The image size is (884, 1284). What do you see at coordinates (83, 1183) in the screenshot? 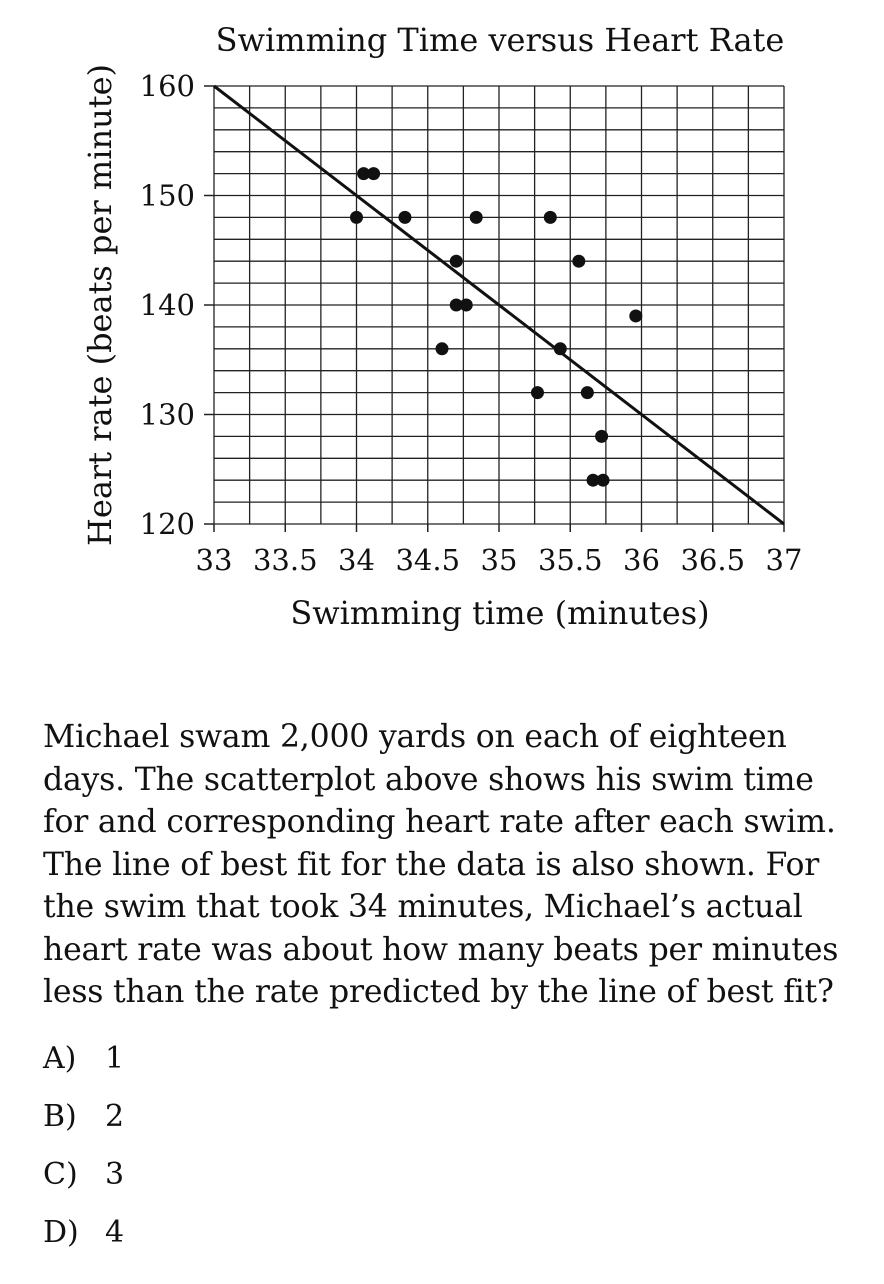
I see `choice-c: C) 3` at bounding box center [83, 1183].